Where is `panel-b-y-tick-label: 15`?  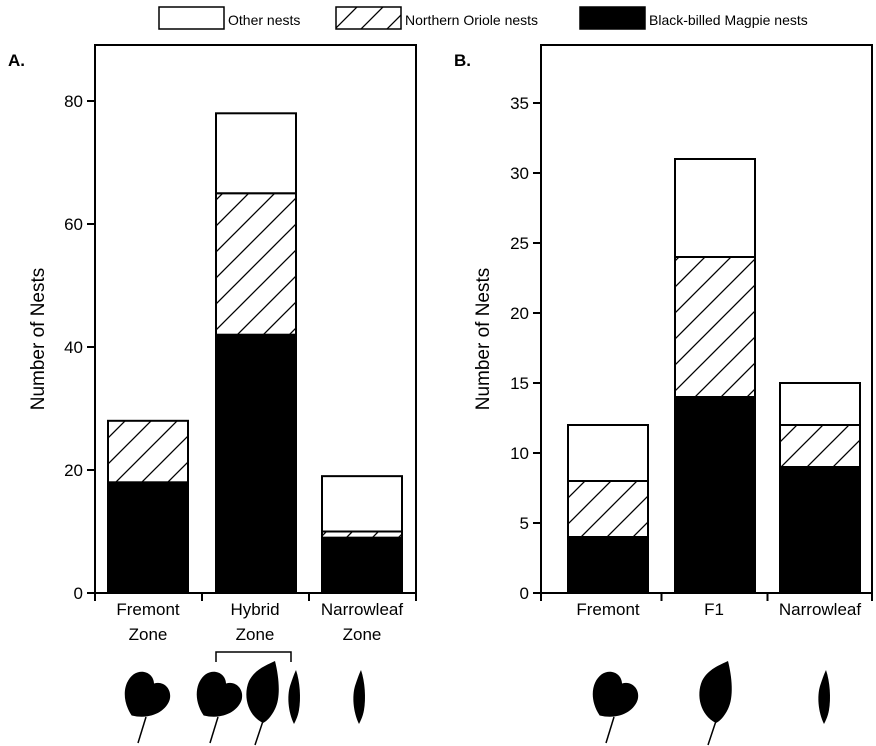 panel-b-y-tick-label: 15 is located at coordinates (519, 383).